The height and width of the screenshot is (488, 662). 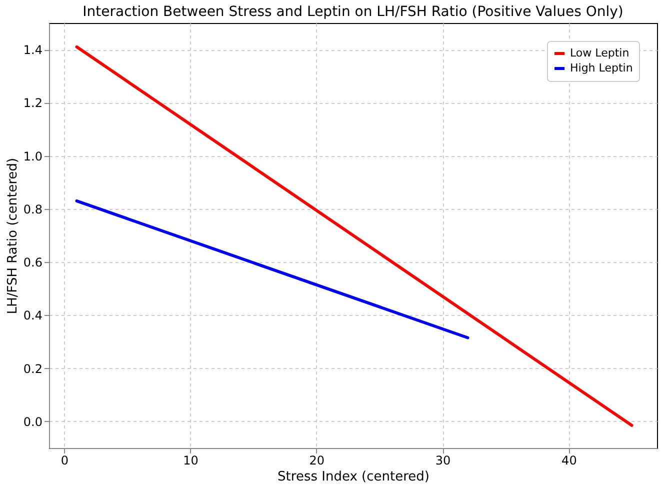 What do you see at coordinates (32, 103) in the screenshot?
I see `y-tick-label: 1.2` at bounding box center [32, 103].